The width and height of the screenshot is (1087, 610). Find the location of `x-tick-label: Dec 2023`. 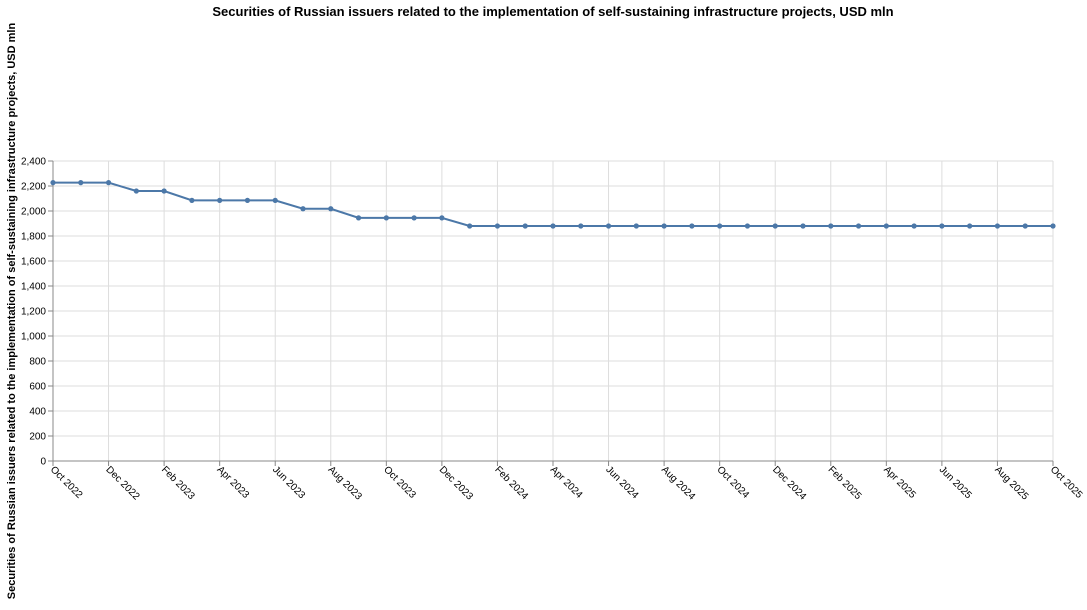

x-tick-label: Dec 2023 is located at coordinates (456, 483).